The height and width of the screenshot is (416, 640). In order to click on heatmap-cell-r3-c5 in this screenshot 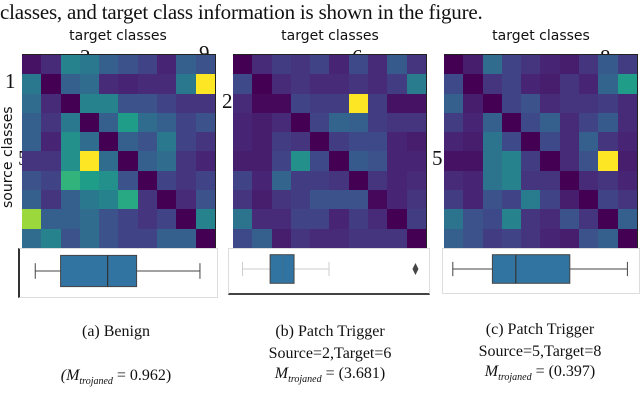, I will do `click(339, 122)`.